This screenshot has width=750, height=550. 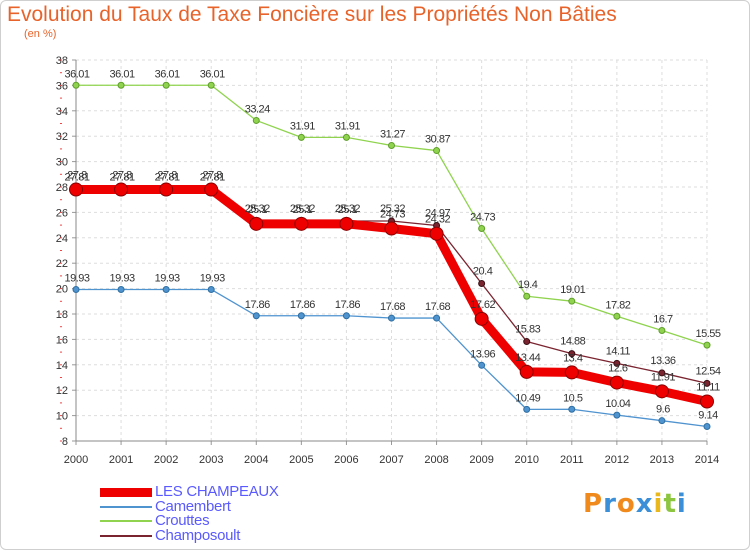 What do you see at coordinates (217, 491) in the screenshot?
I see `legend-label: LES CHAMPEAUX` at bounding box center [217, 491].